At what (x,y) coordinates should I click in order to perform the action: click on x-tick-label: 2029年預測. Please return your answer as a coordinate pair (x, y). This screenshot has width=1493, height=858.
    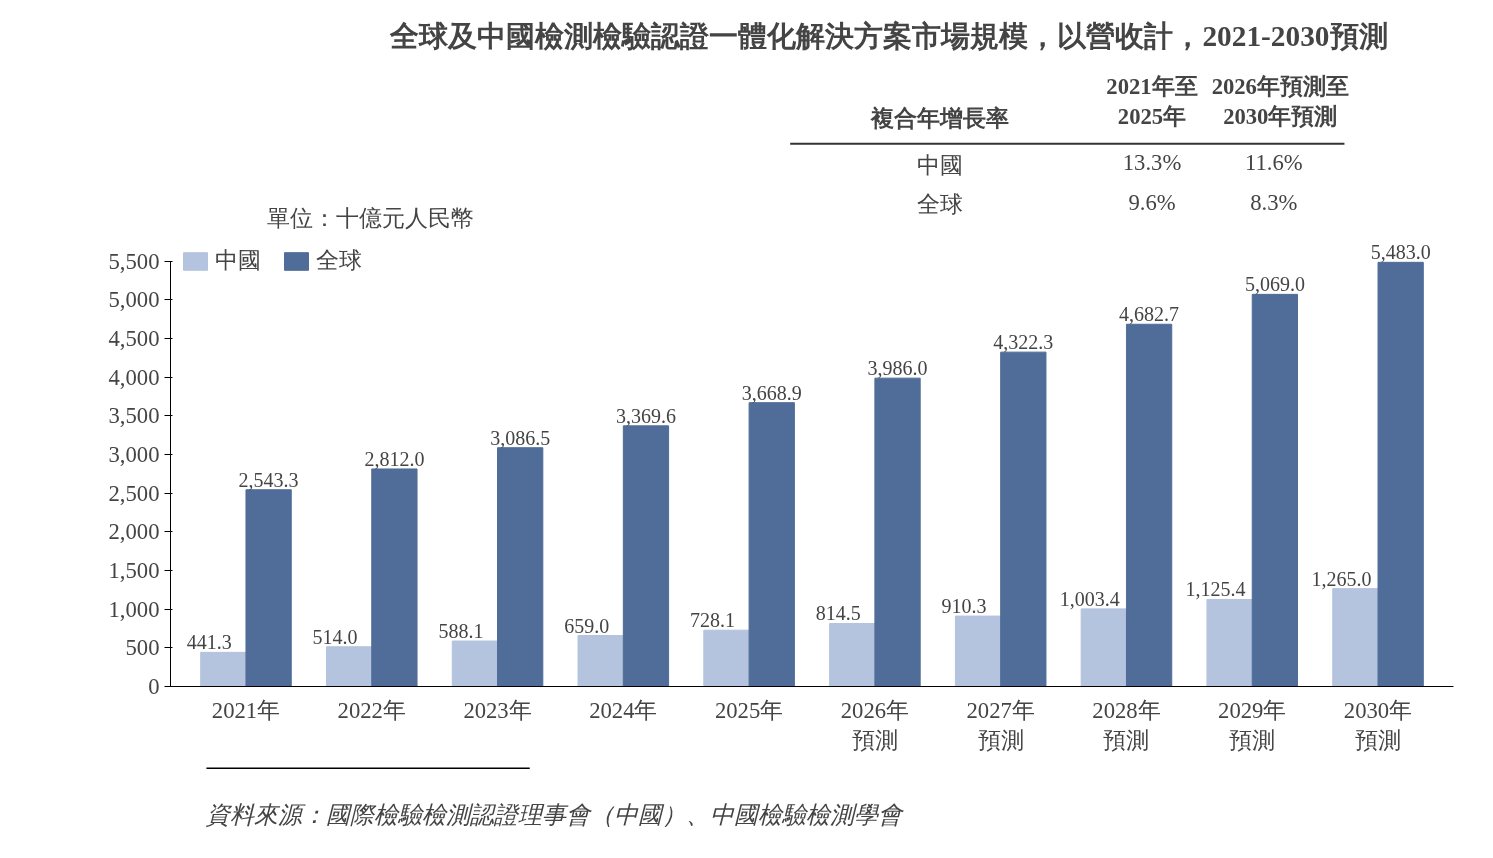
    Looking at the image, I should click on (1252, 725).